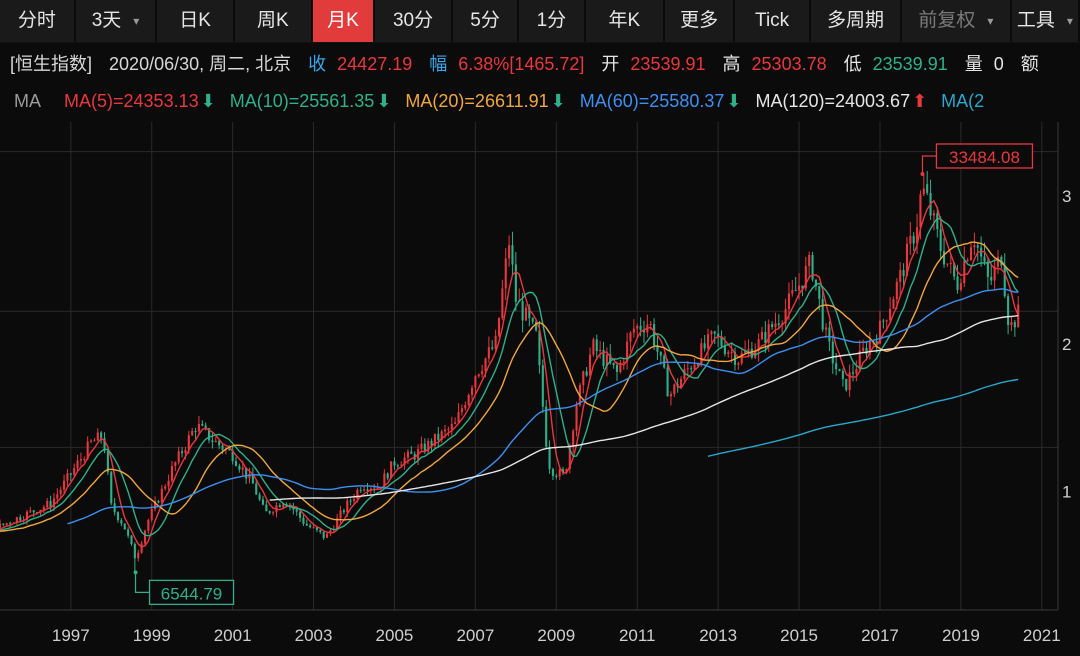 The height and width of the screenshot is (656, 1080). What do you see at coordinates (626, 21) in the screenshot?
I see `tab-8: 年K` at bounding box center [626, 21].